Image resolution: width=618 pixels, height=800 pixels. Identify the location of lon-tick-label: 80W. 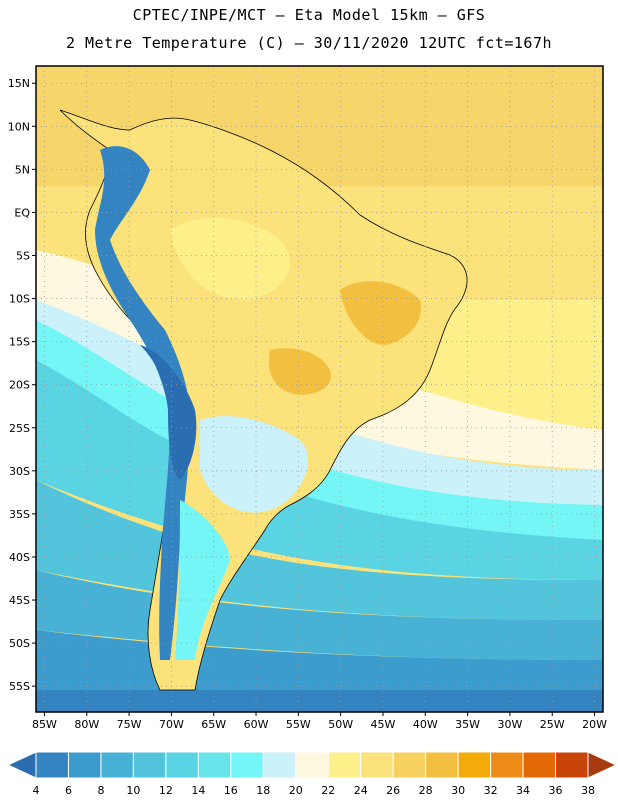
(86, 724).